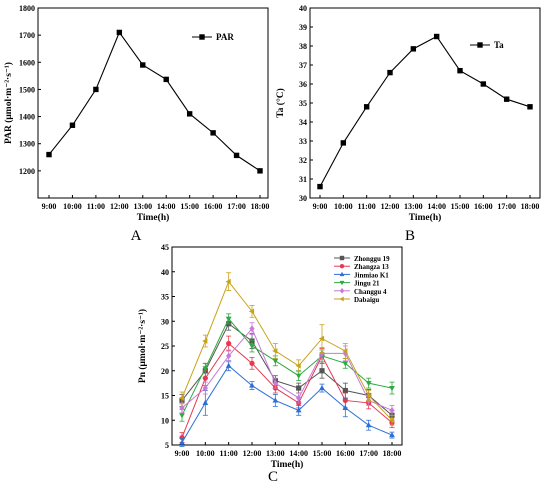  What do you see at coordinates (436, 206) in the screenshot?
I see `x-tick-label: 14:00` at bounding box center [436, 206].